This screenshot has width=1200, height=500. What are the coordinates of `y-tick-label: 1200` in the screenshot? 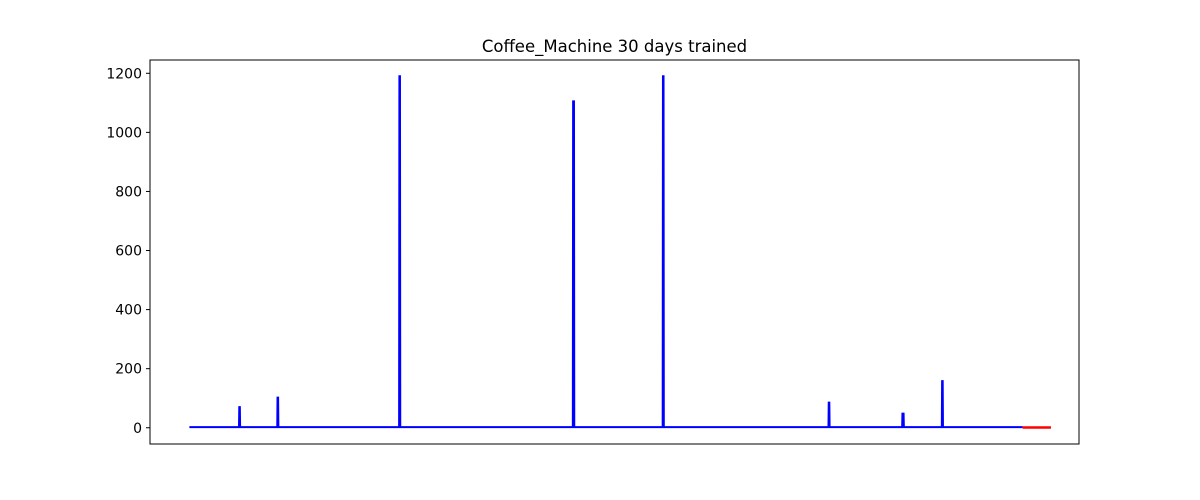 It's located at (124, 74).